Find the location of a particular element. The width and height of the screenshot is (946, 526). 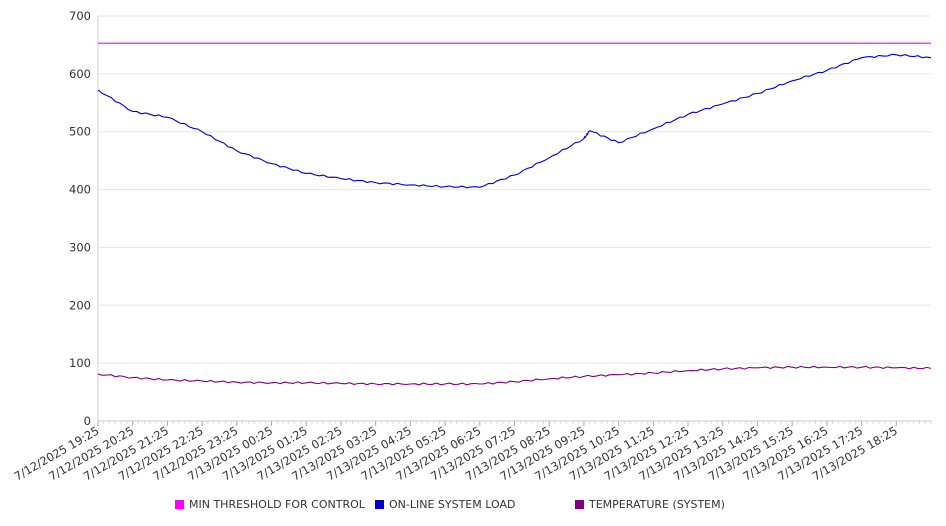

y-tick-label: 200 is located at coordinates (80, 305).